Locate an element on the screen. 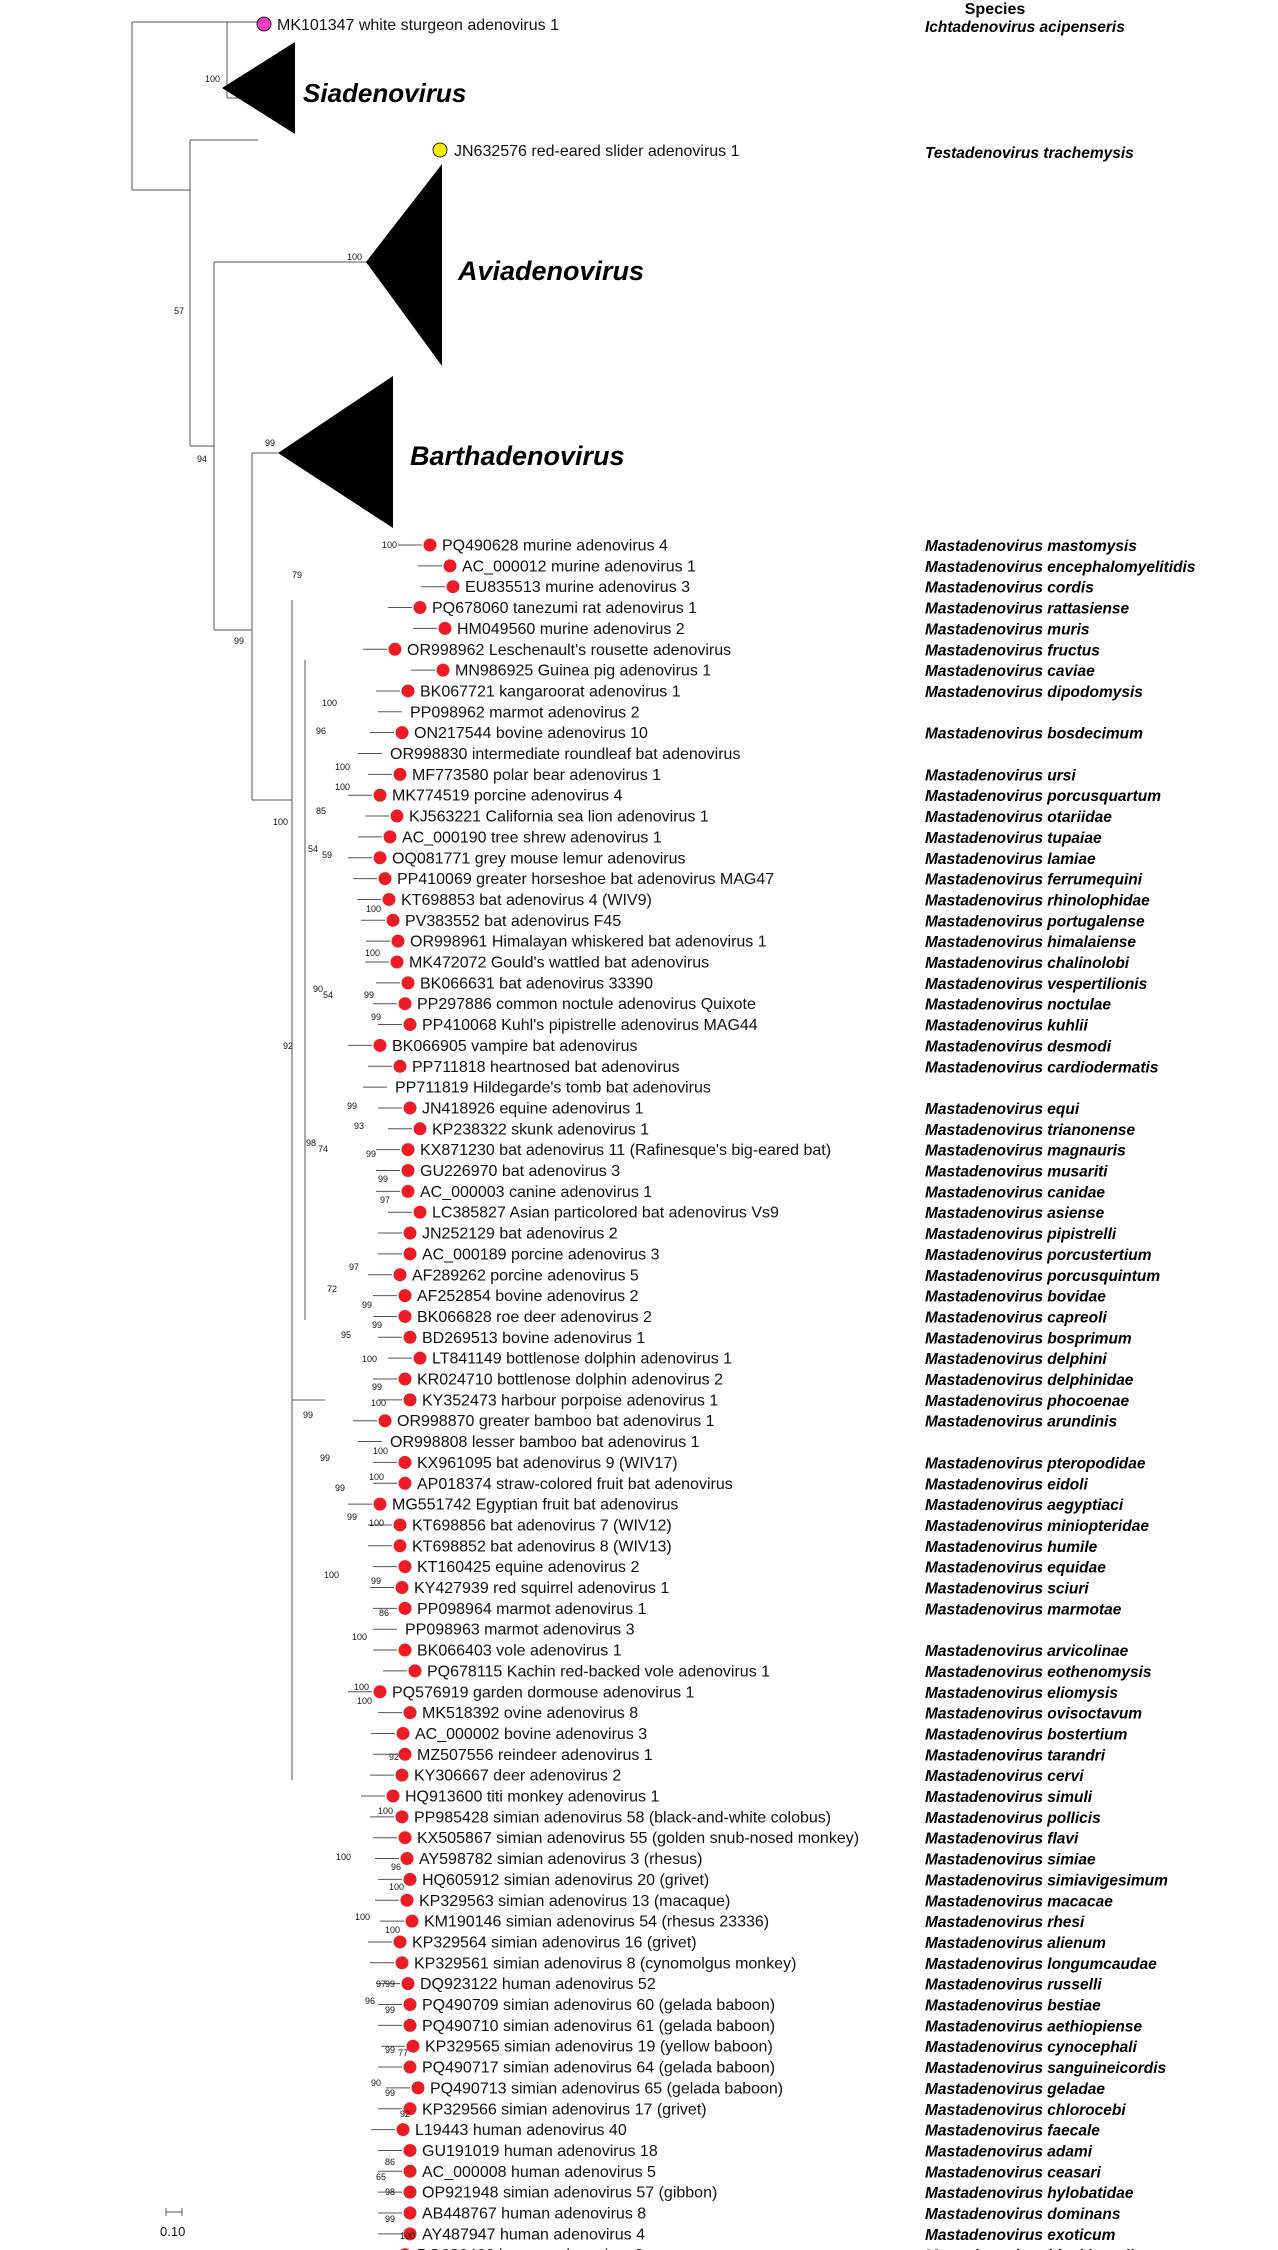  taxon-label: KT698856 bat adenovirus 7 (WIV12) is located at coordinates (542, 1525).